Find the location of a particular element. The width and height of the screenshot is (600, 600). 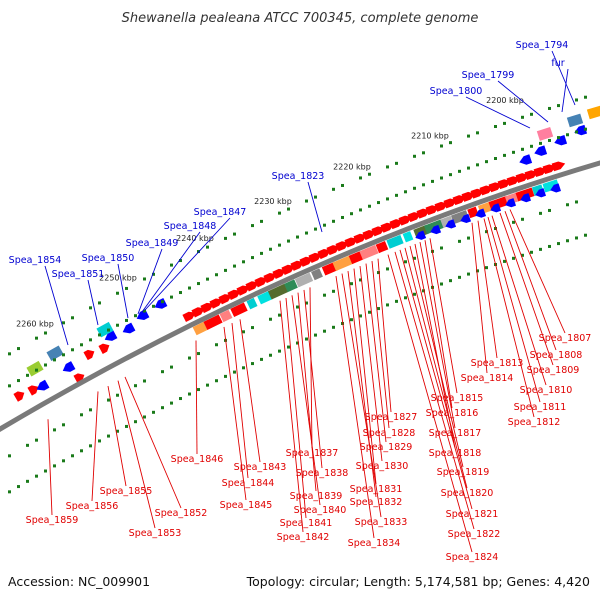

gene-label: Spea_1815 is located at coordinates (457, 398).